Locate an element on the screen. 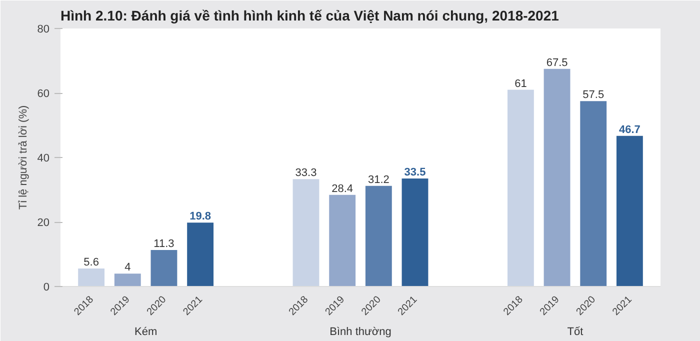  data-label: 46.7 is located at coordinates (629, 130).